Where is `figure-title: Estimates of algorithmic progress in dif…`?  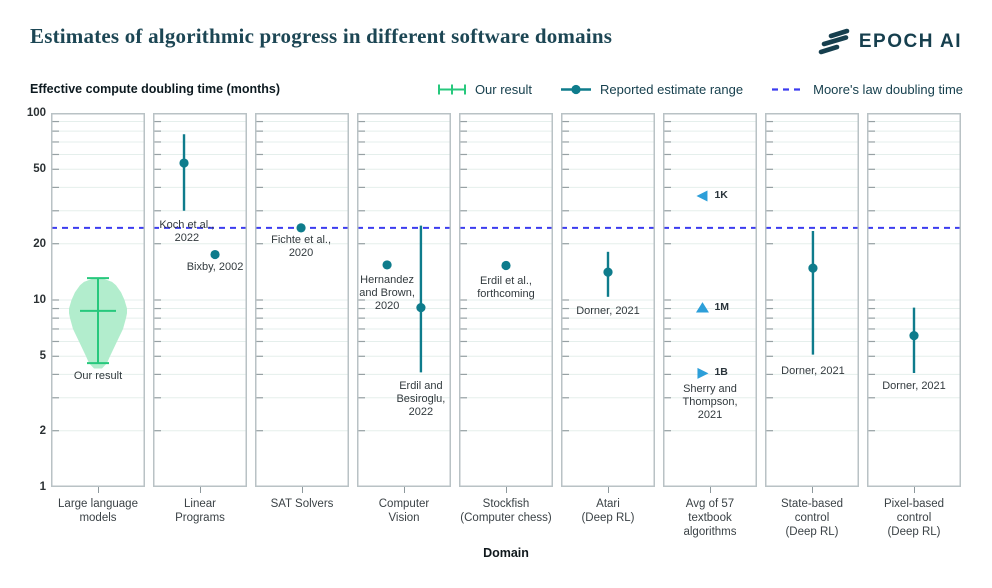 figure-title: Estimates of algorithmic progress in dif… is located at coordinates (321, 36).